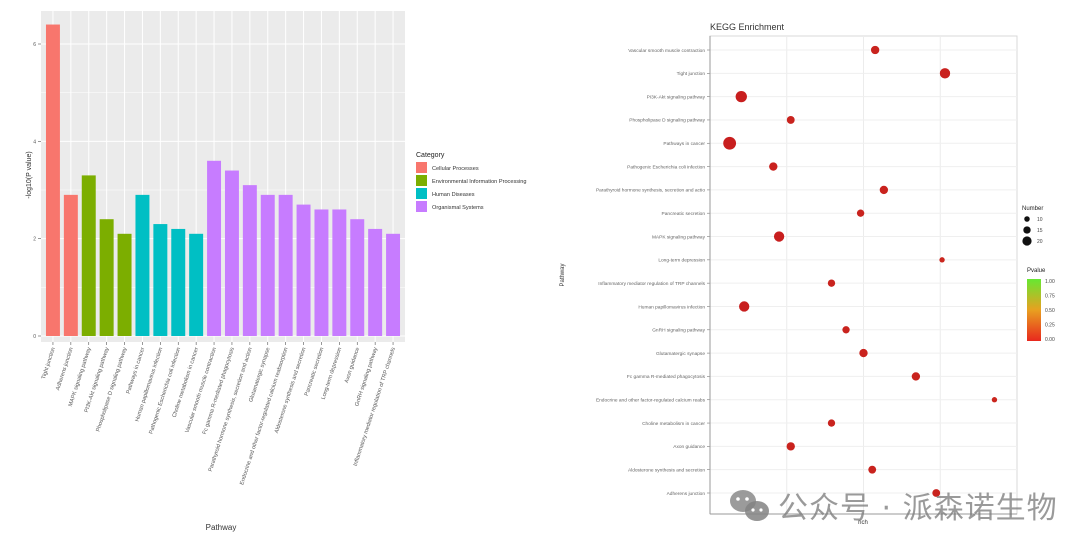  What do you see at coordinates (453, 195) in the screenshot?
I see `legend-label: Human Diseases` at bounding box center [453, 195].